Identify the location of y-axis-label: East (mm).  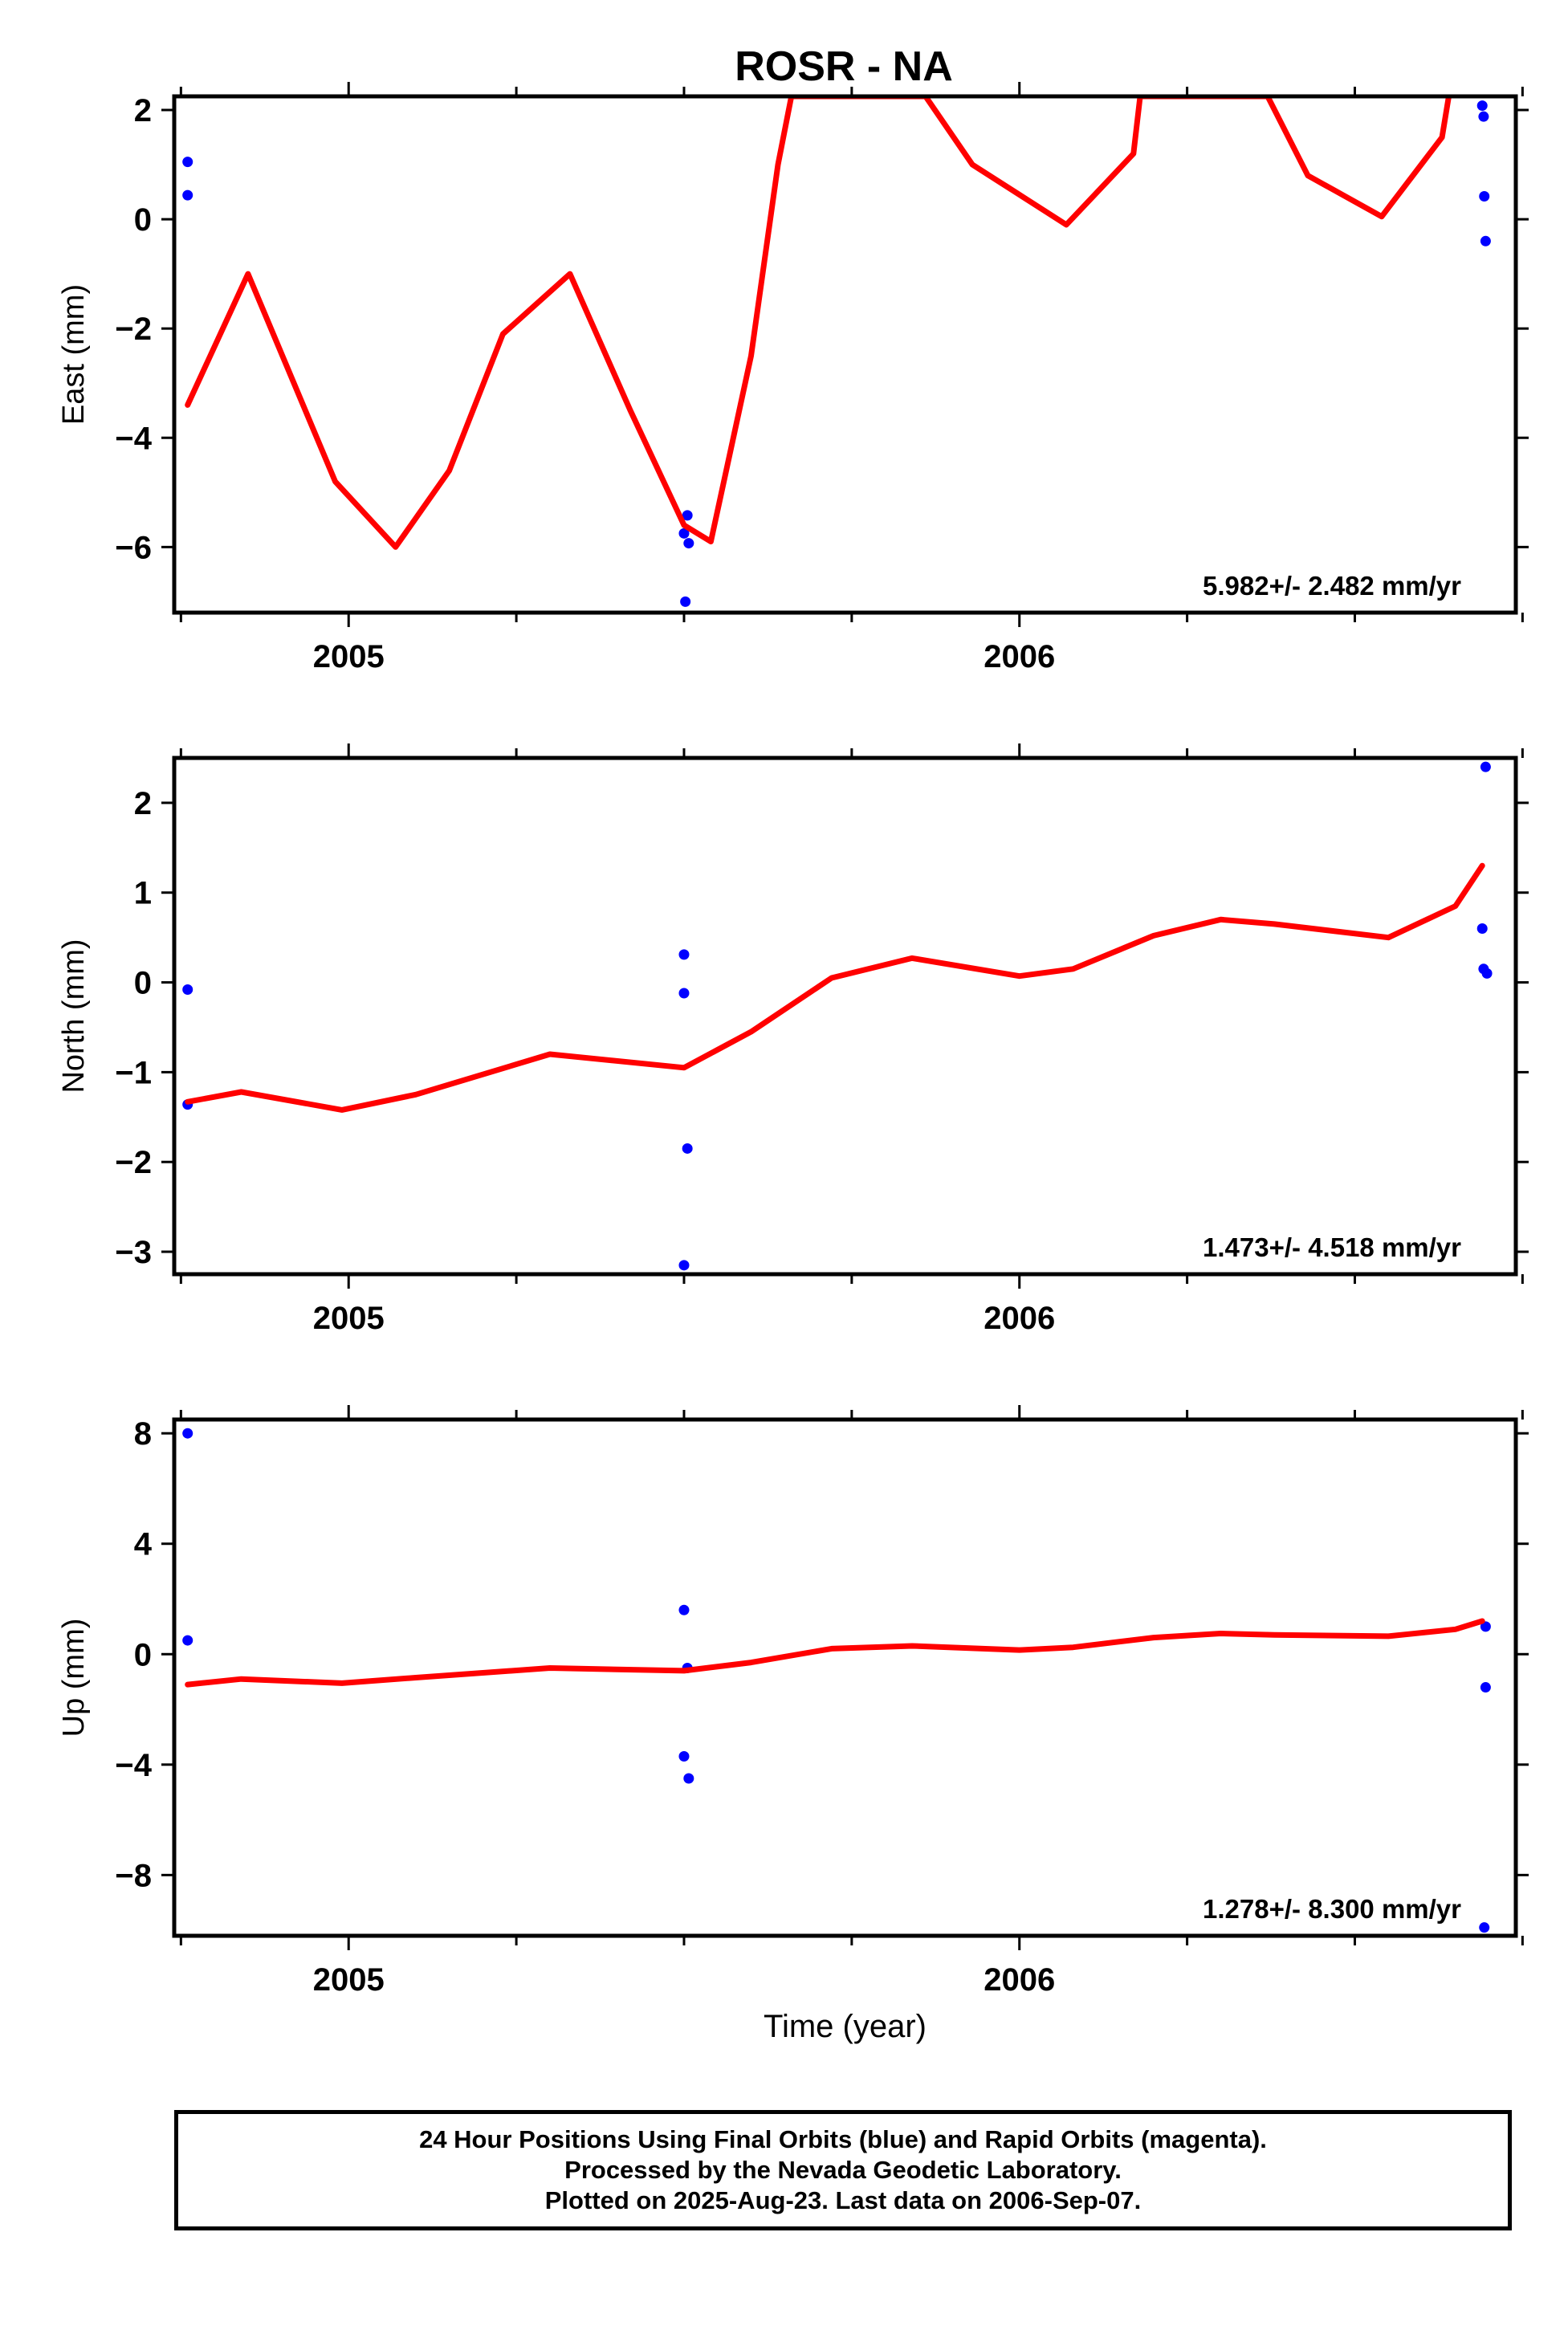
(74, 354).